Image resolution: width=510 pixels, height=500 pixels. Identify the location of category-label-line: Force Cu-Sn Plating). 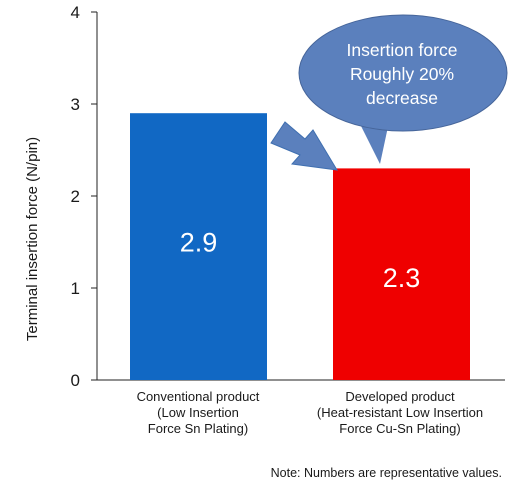
(399, 428).